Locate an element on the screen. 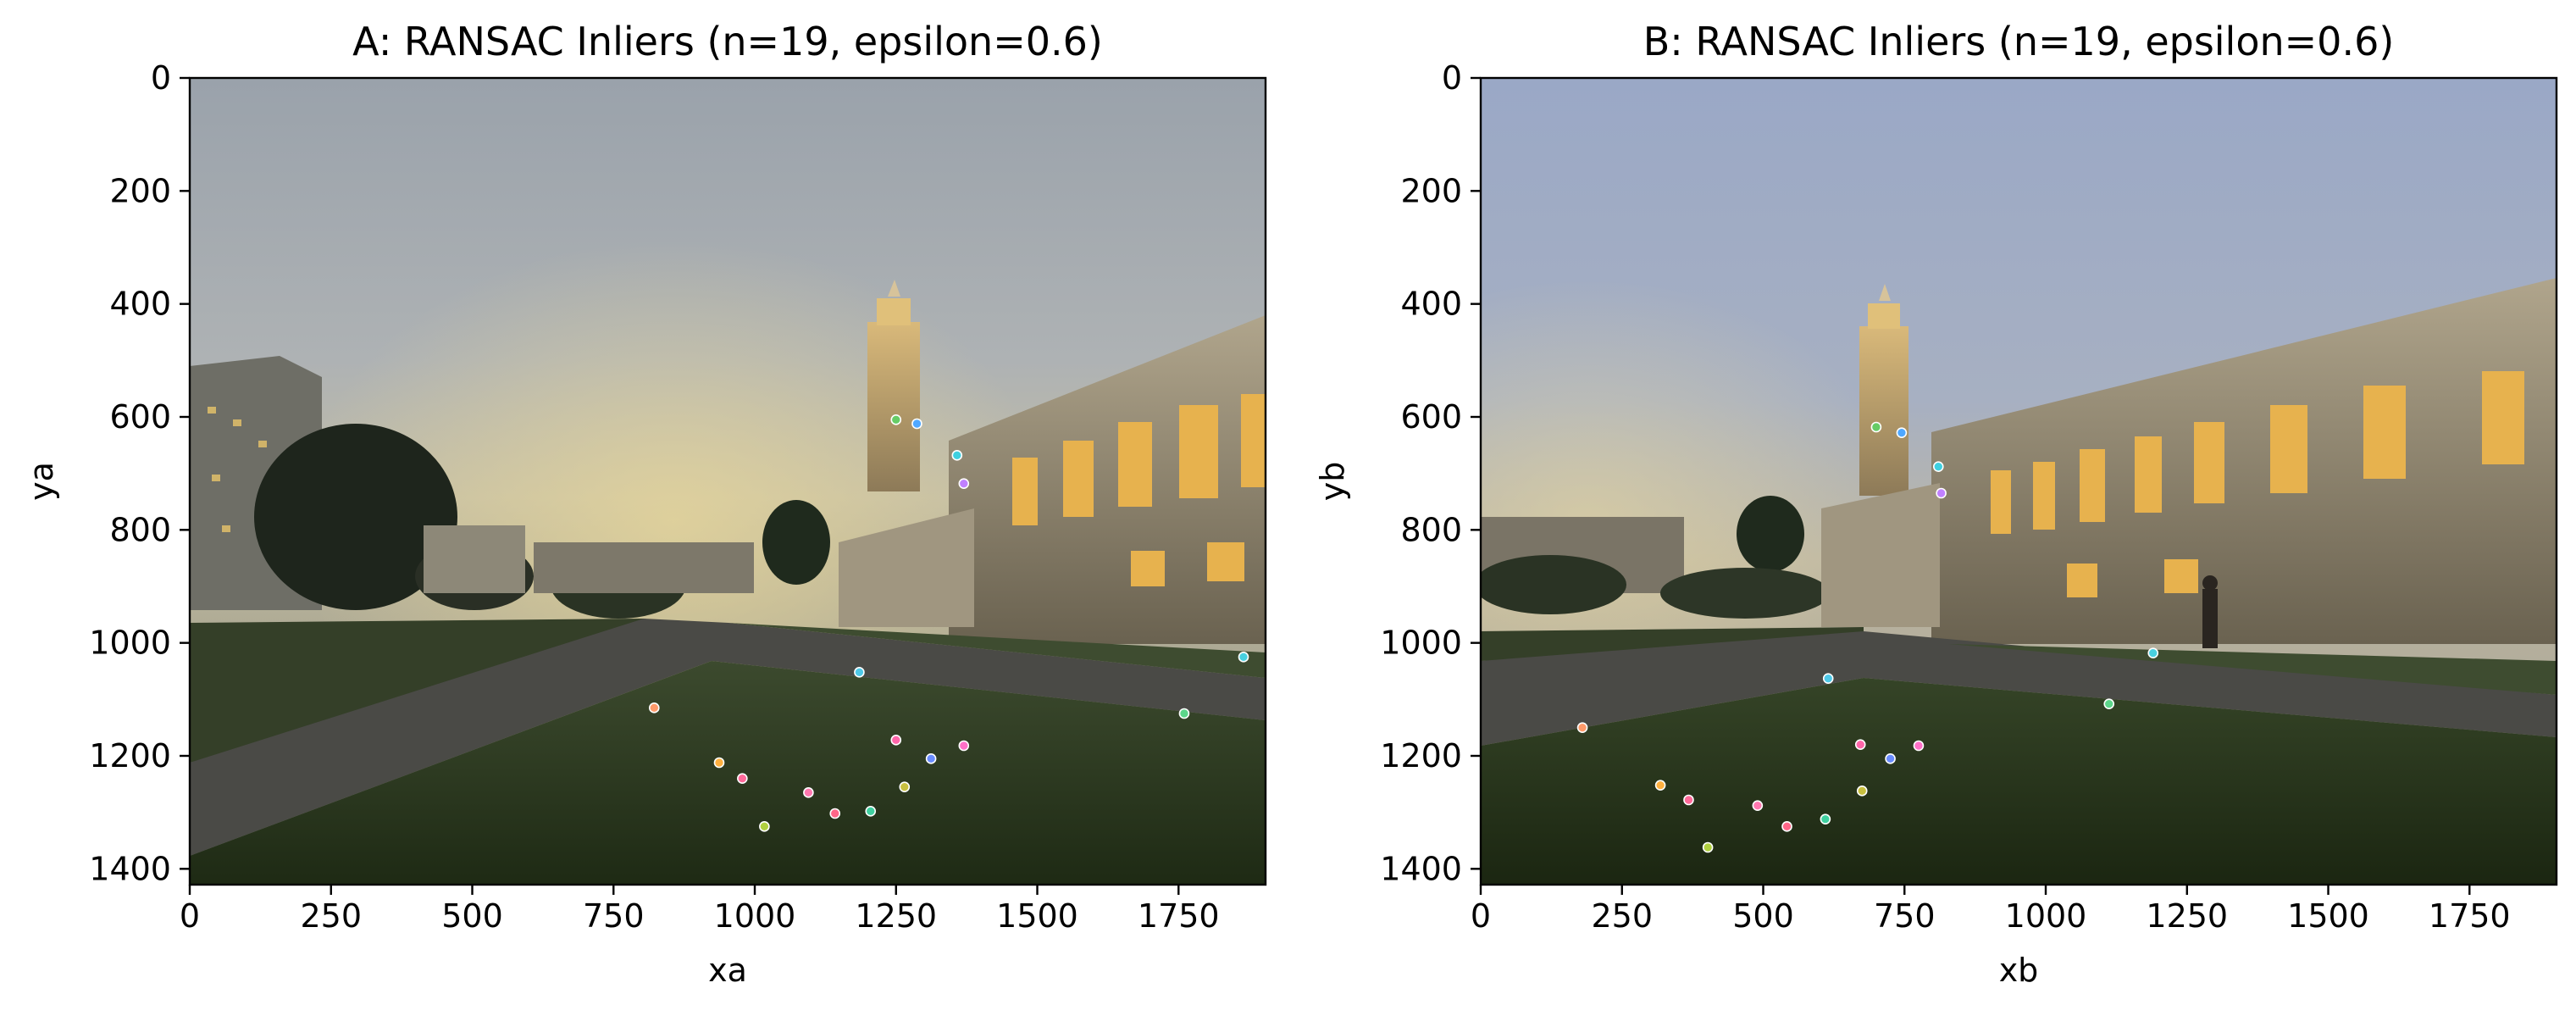 This screenshot has width=2576, height=1016. x-axis-label-a: xa is located at coordinates (727, 970).